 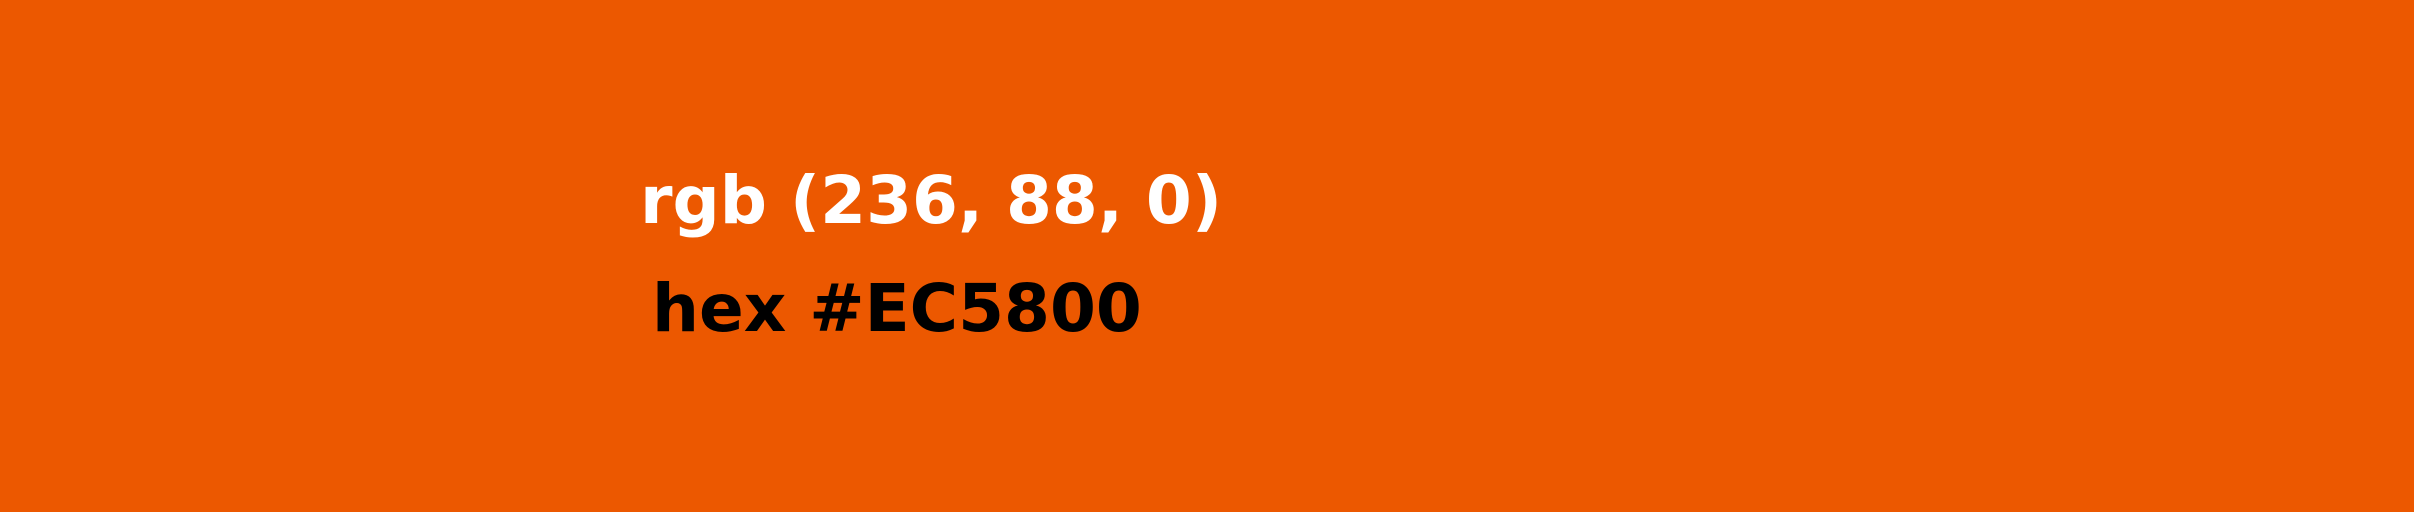 I want to click on hex-value-label: hex #EC5800, so click(x=897, y=308).